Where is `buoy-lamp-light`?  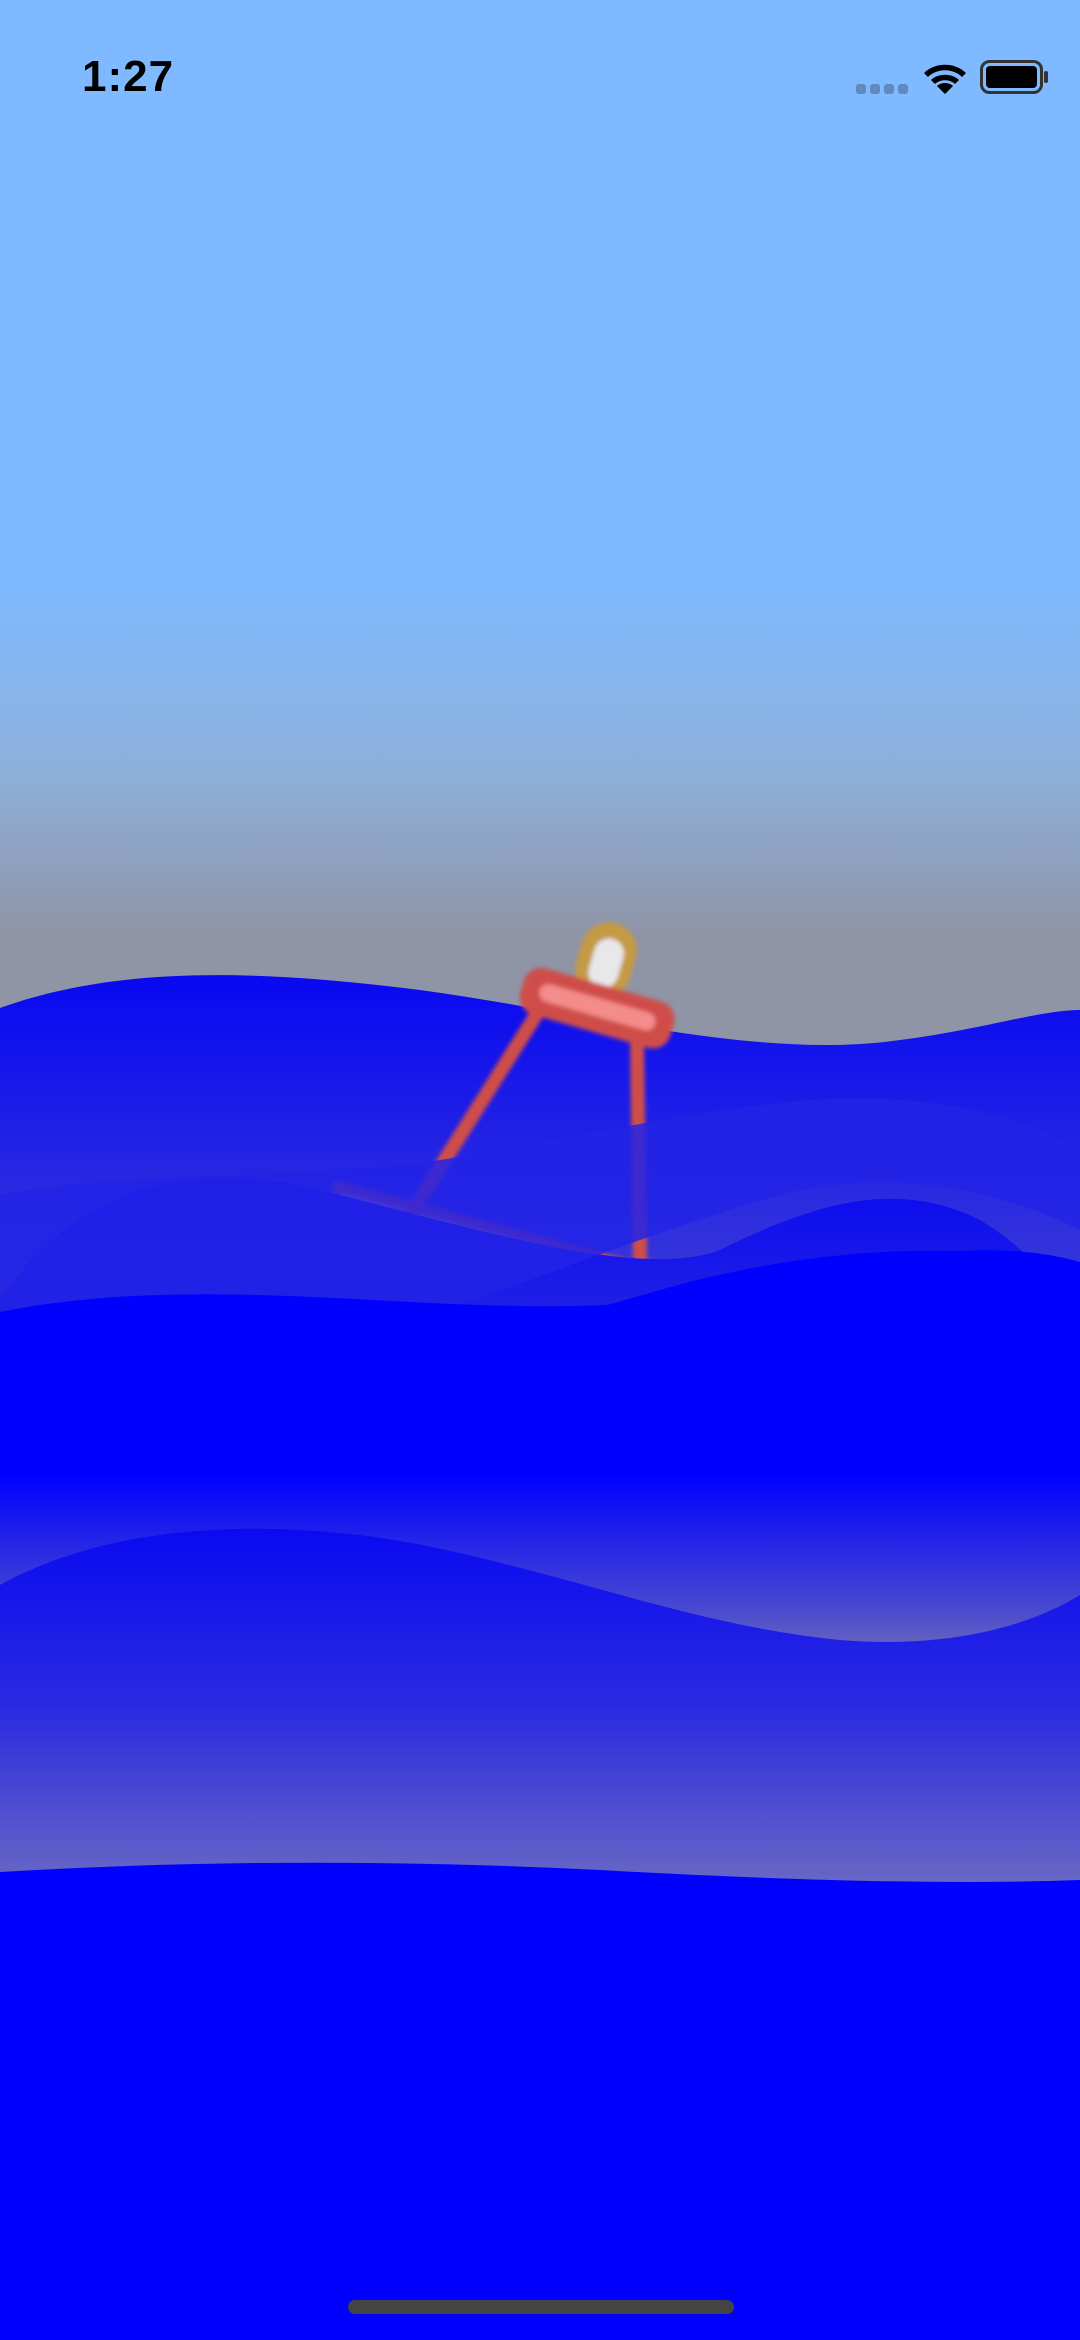 buoy-lamp-light is located at coordinates (606, 963).